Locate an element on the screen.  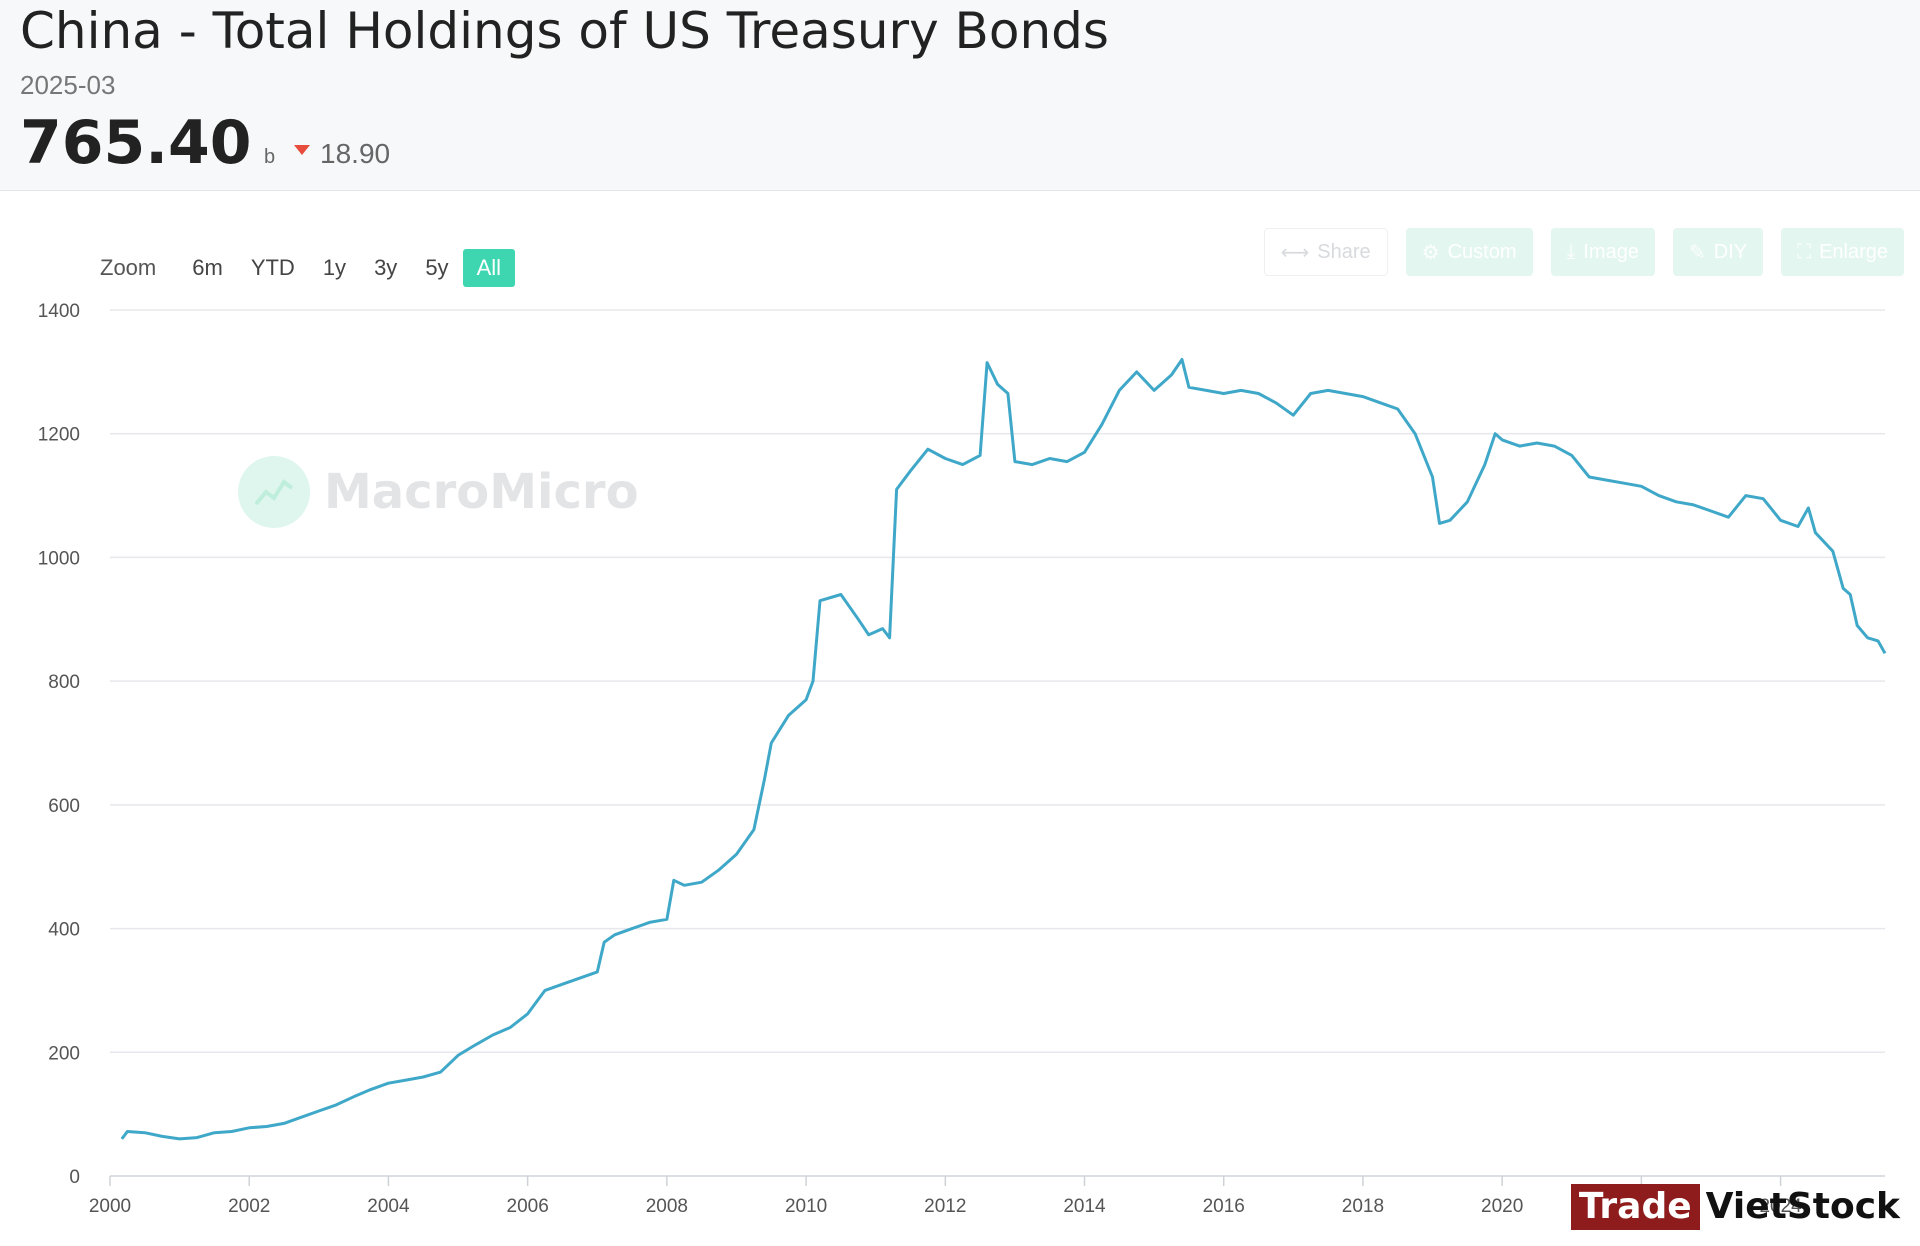
zoom-5y-button: 5y is located at coordinates (437, 267).